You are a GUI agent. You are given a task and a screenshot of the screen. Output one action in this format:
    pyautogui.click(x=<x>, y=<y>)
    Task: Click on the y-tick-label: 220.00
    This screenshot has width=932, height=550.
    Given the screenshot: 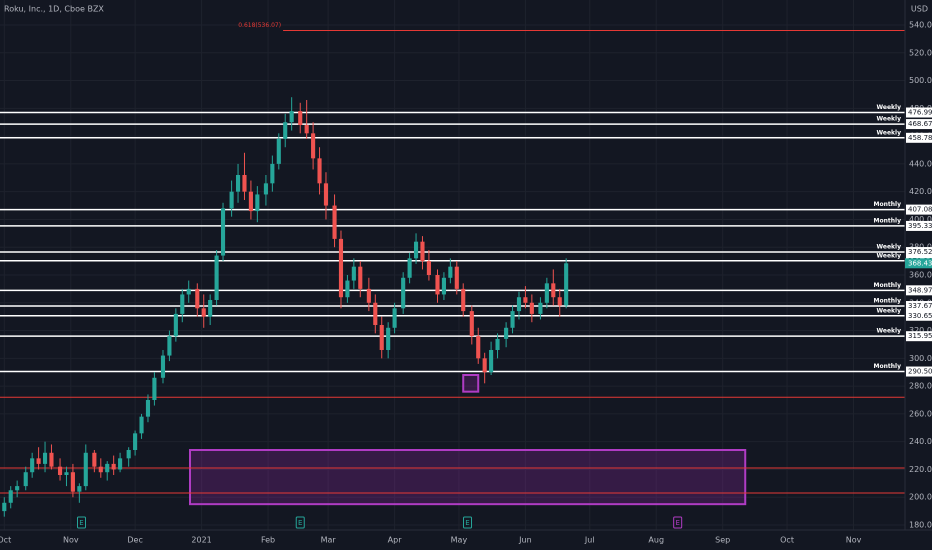 What is the action you would take?
    pyautogui.click(x=920, y=469)
    